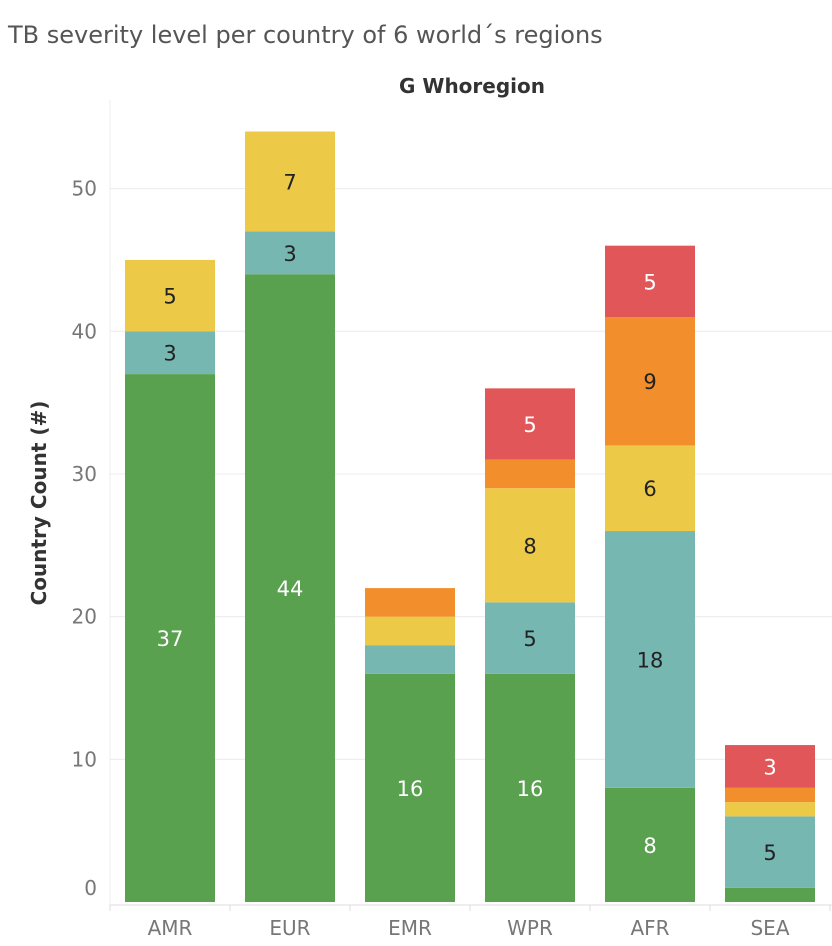 This screenshot has width=832, height=946. I want to click on data-label: 6, so click(649, 489).